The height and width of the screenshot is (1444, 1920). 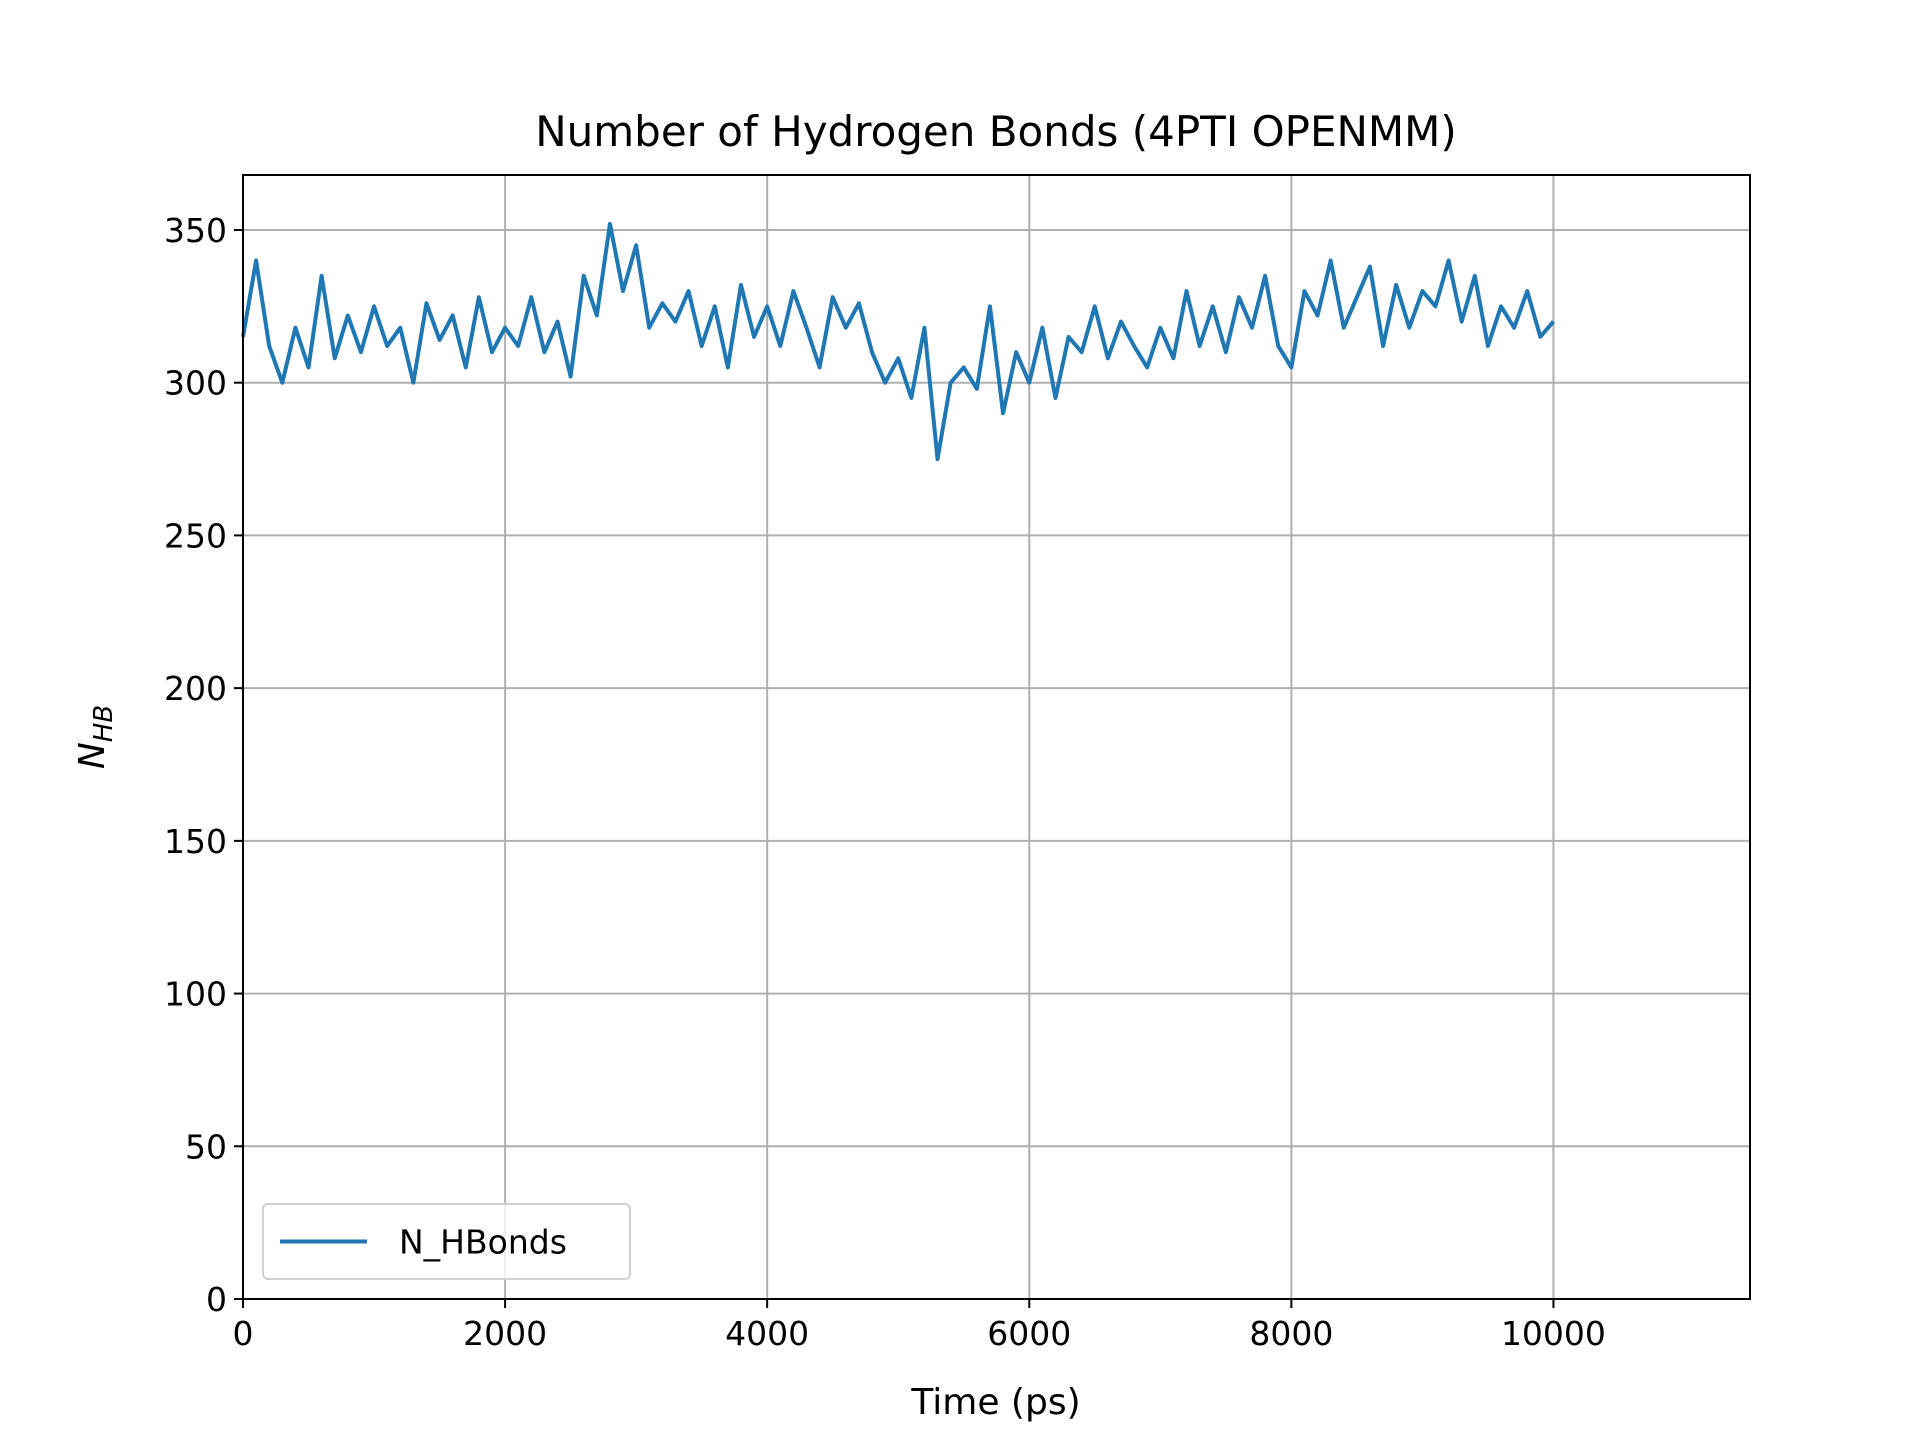 What do you see at coordinates (104, 723) in the screenshot?
I see `y-label-subscript: HB` at bounding box center [104, 723].